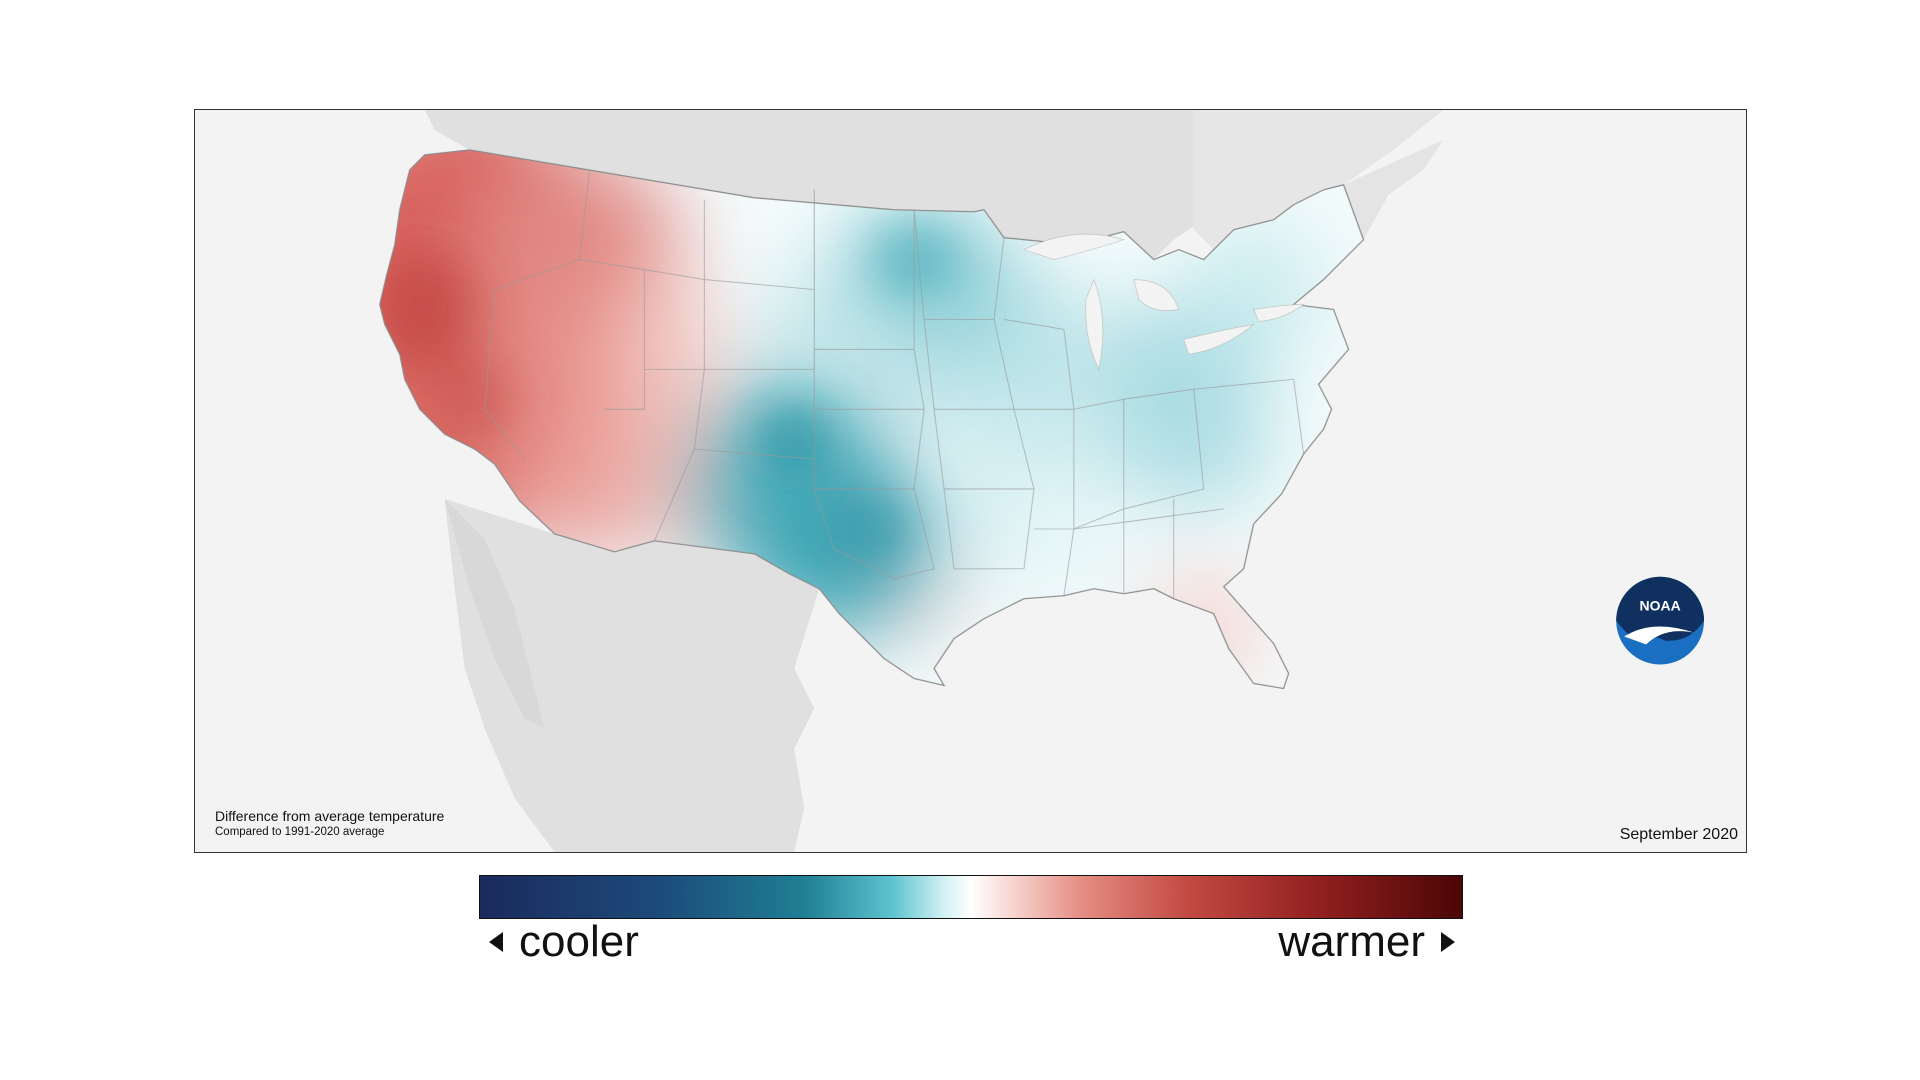 This screenshot has width=1920, height=1080. What do you see at coordinates (1660, 606) in the screenshot?
I see `noaa-logo-text: NOAA` at bounding box center [1660, 606].